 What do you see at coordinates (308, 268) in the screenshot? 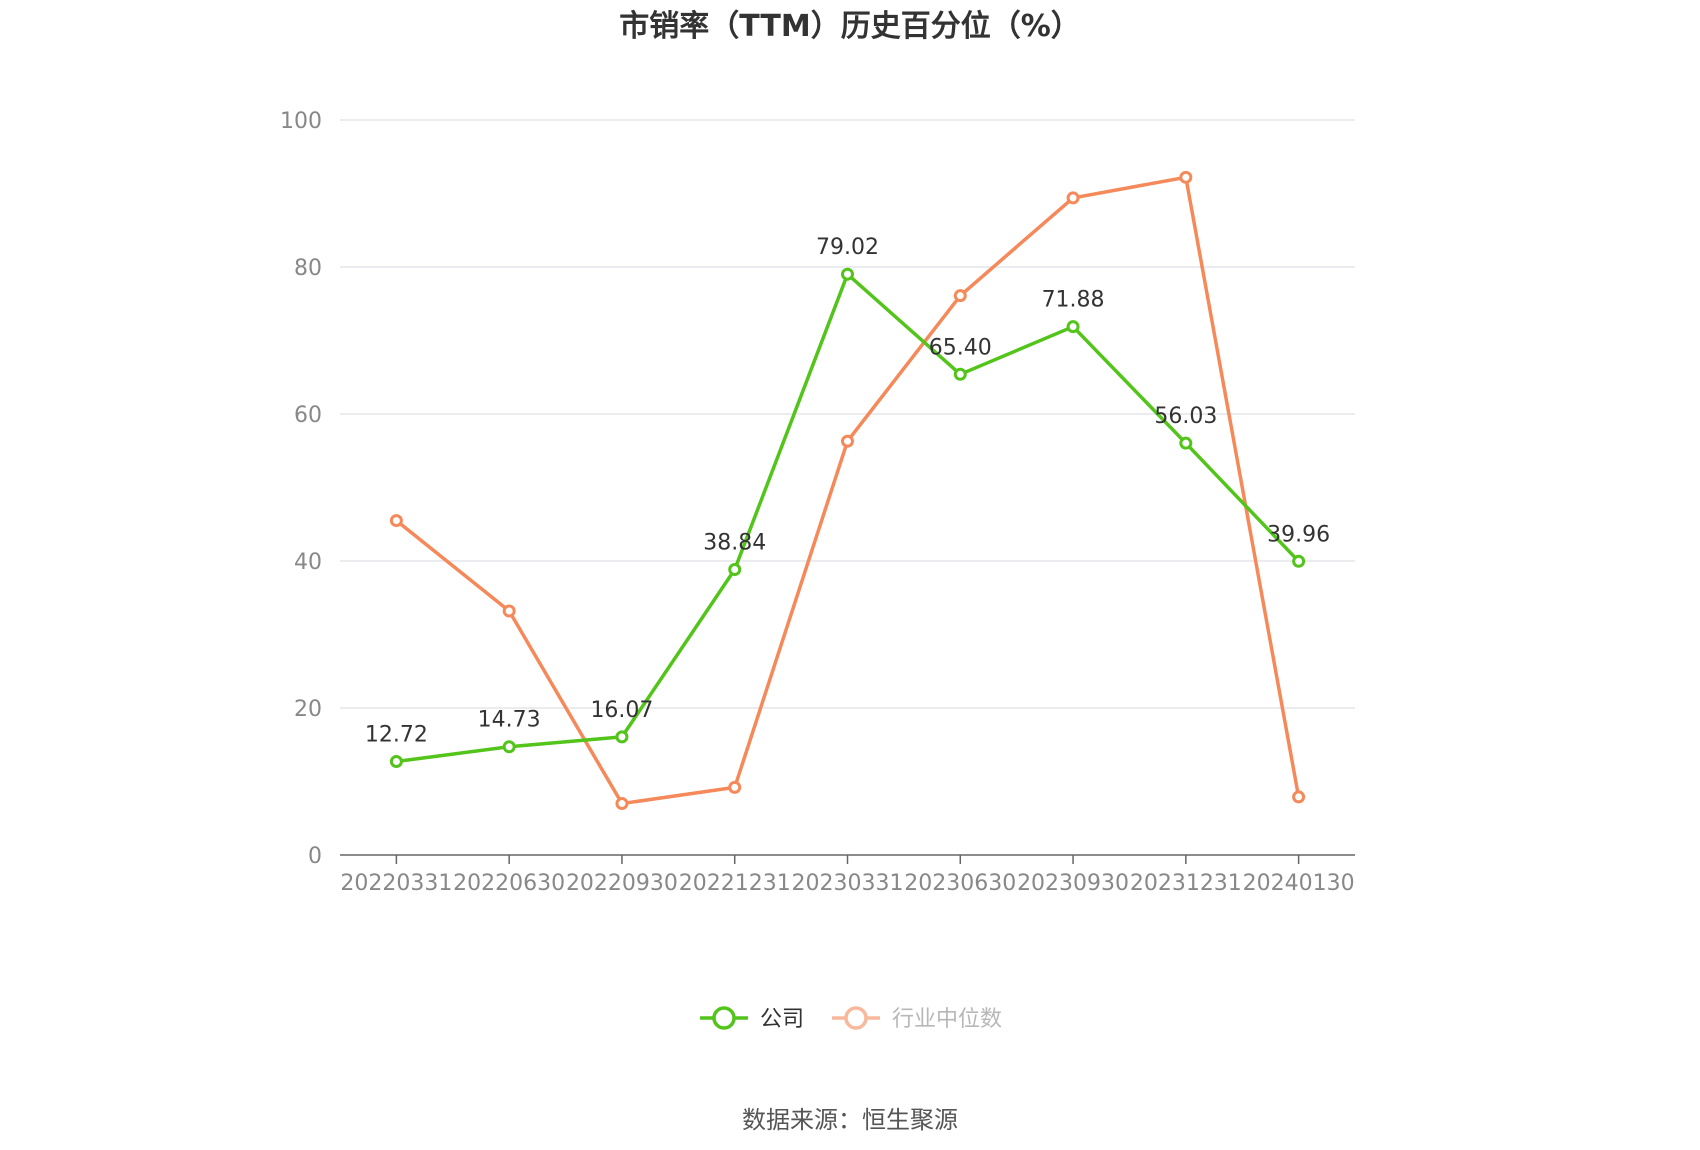
I see `y-tick-label: 80` at bounding box center [308, 268].